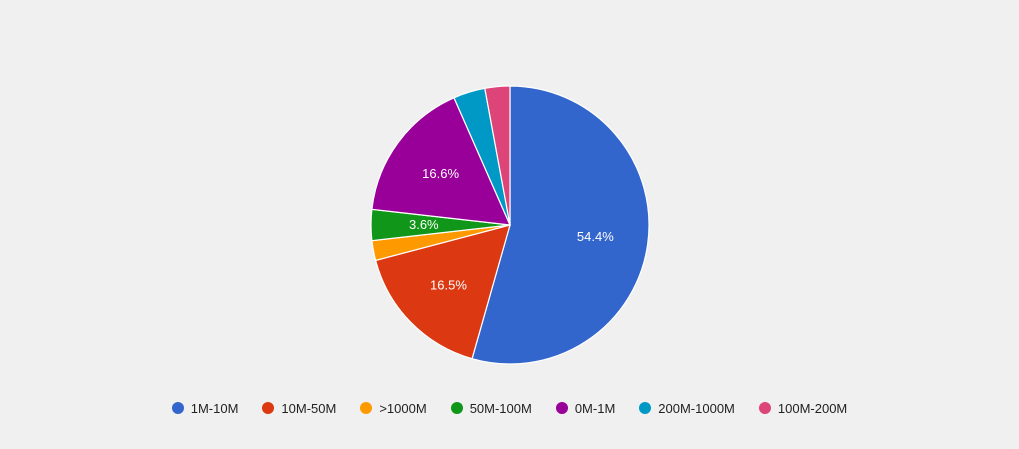 This screenshot has height=449, width=1019. I want to click on legend-item: 200M-1000M, so click(687, 408).